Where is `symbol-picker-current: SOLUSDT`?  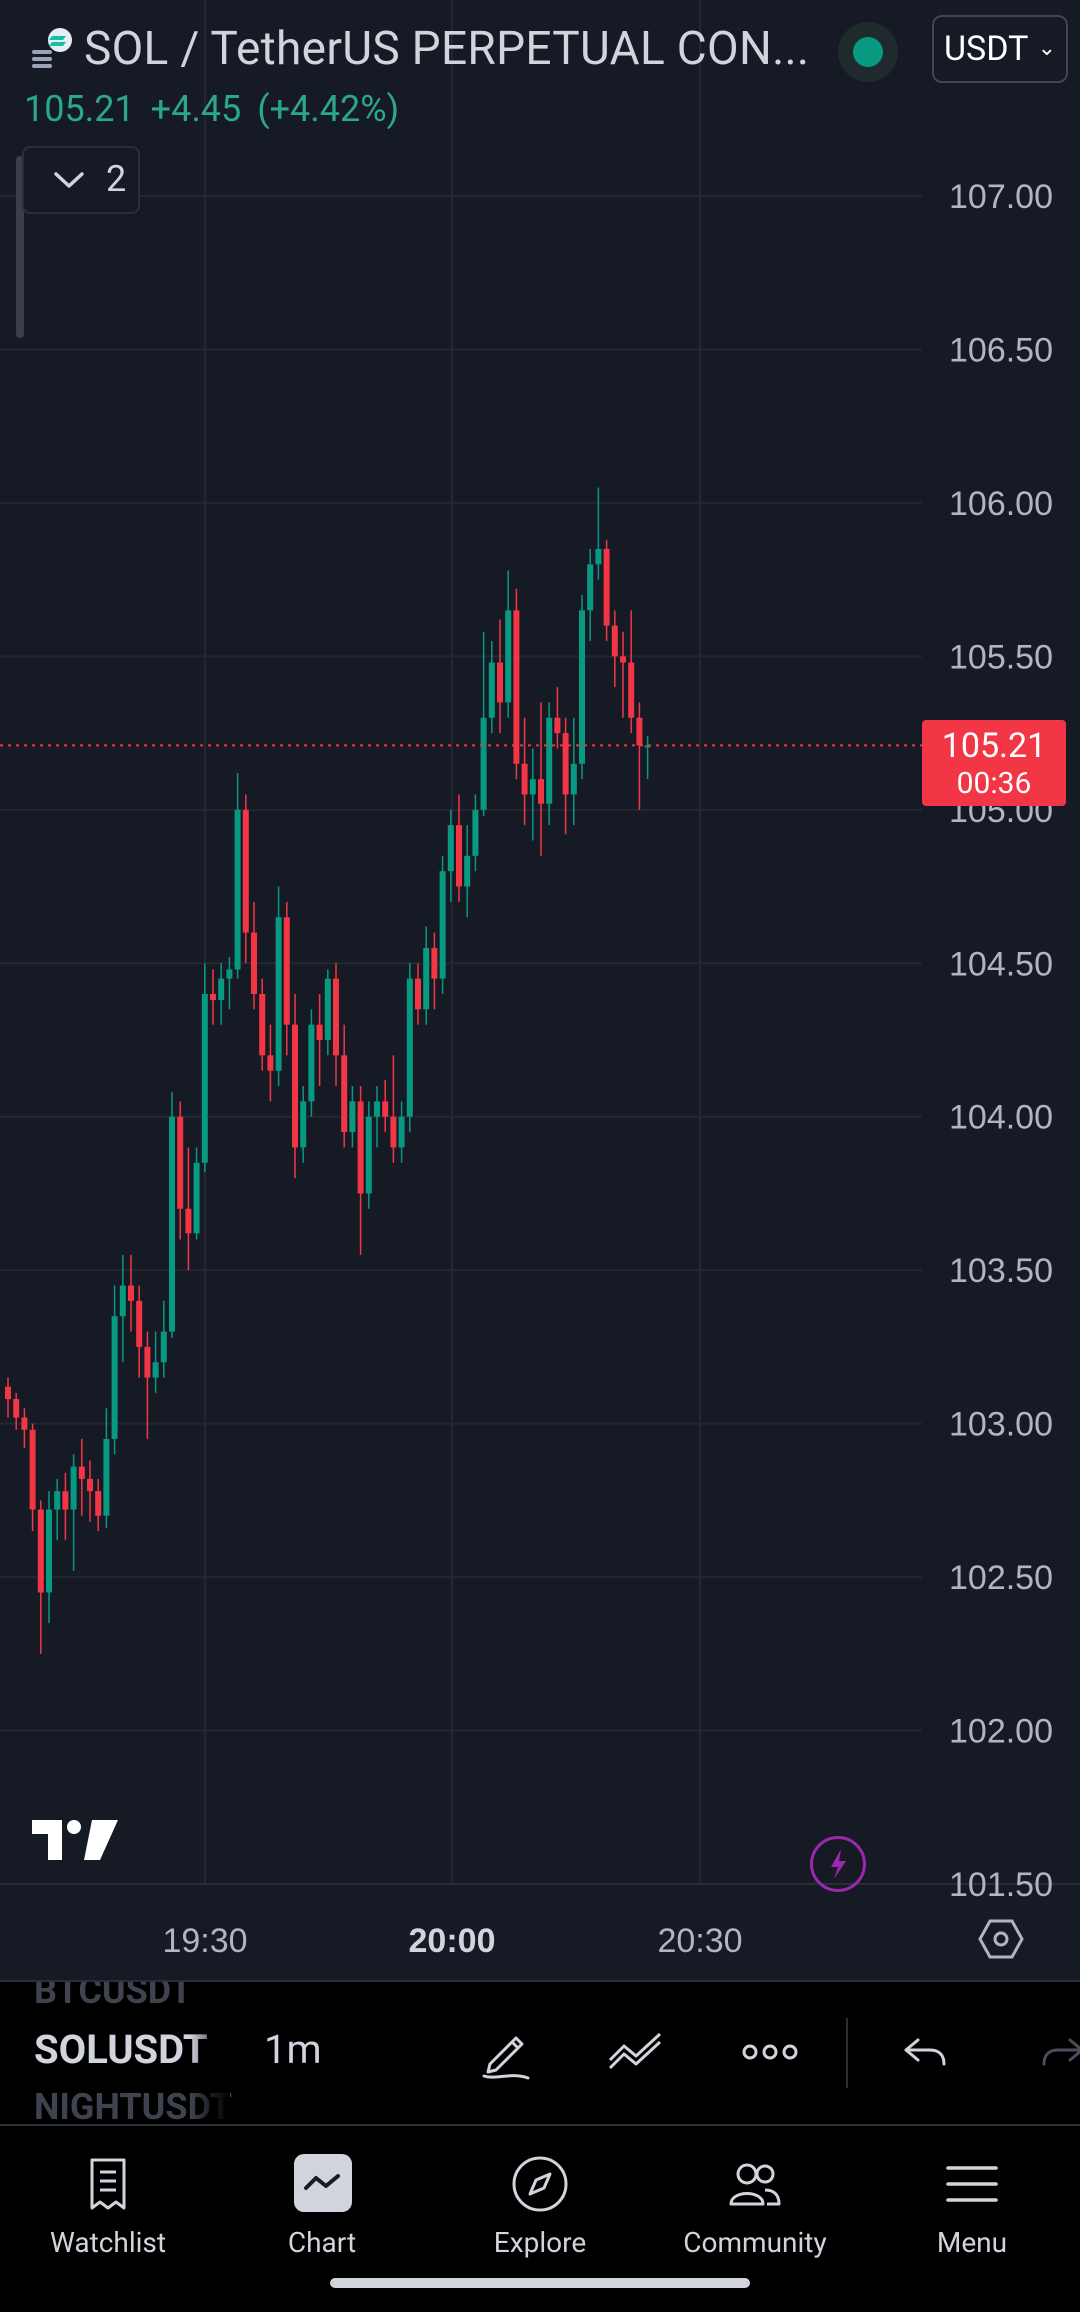 symbol-picker-current: SOLUSDT is located at coordinates (121, 2049).